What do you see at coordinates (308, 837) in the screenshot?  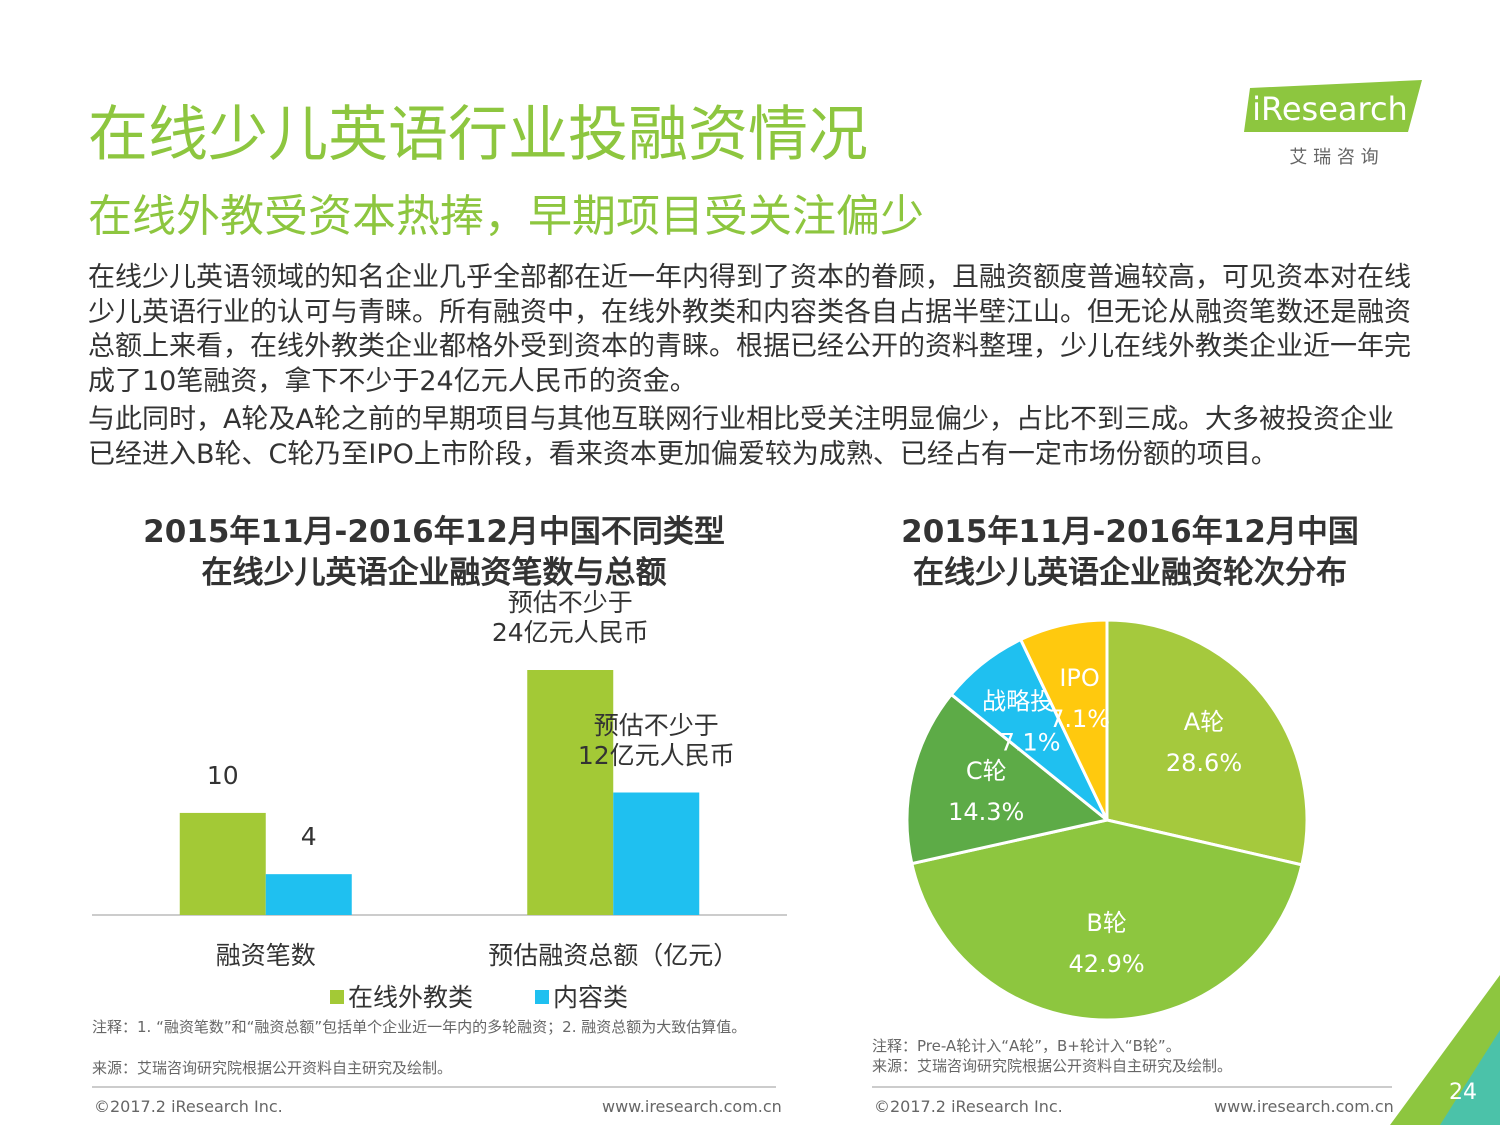 I see `data-label: 4` at bounding box center [308, 837].